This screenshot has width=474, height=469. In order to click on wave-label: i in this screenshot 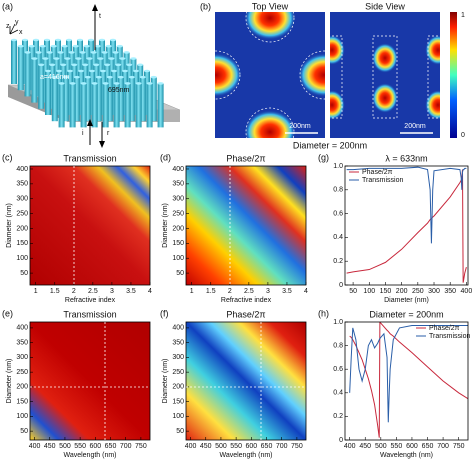, I will do `click(83, 133)`.